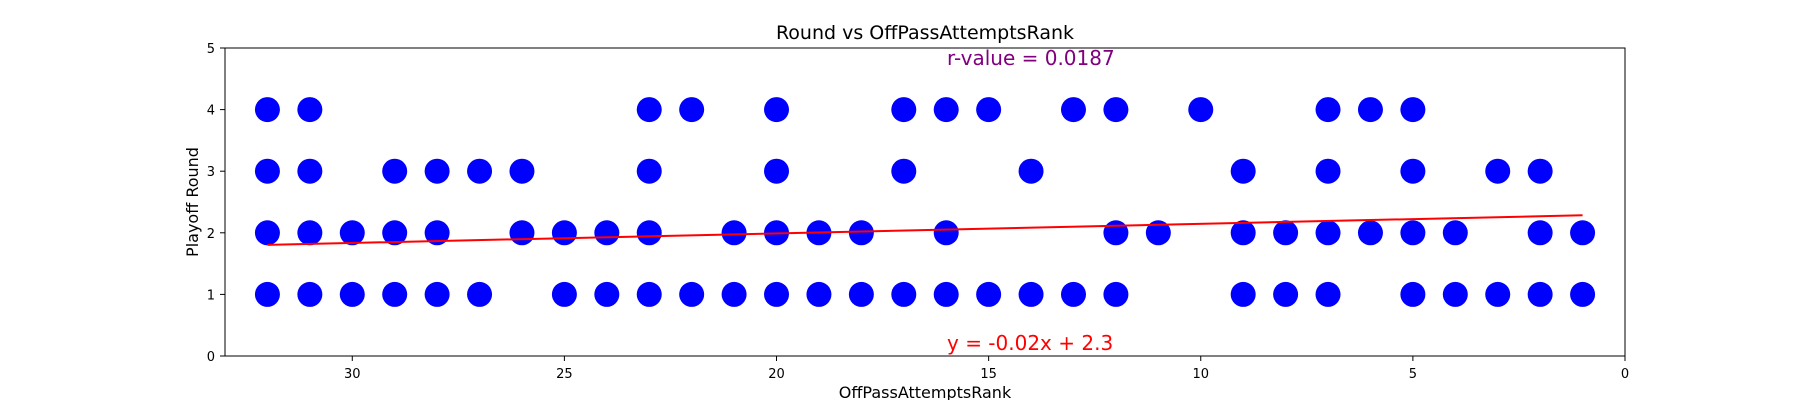  I want to click on x-axis-ticks: 30 25 20 15 10 5 0, so click(986, 369).